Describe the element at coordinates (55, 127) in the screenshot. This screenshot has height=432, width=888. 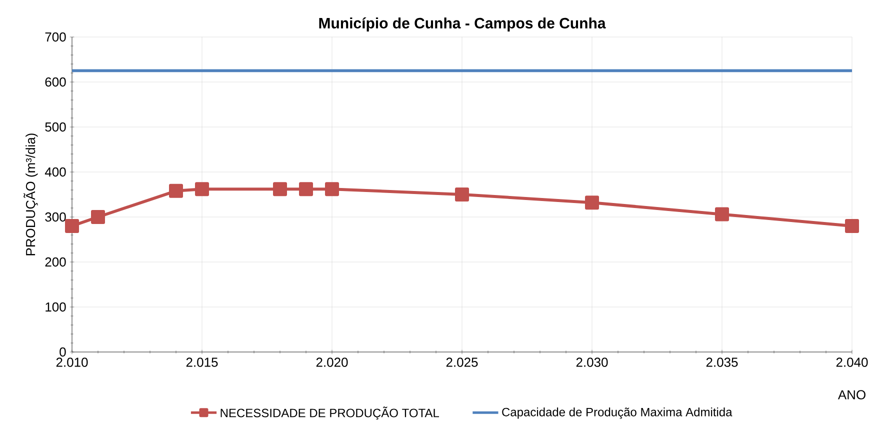
I see `y-tick-label: 500` at that location.